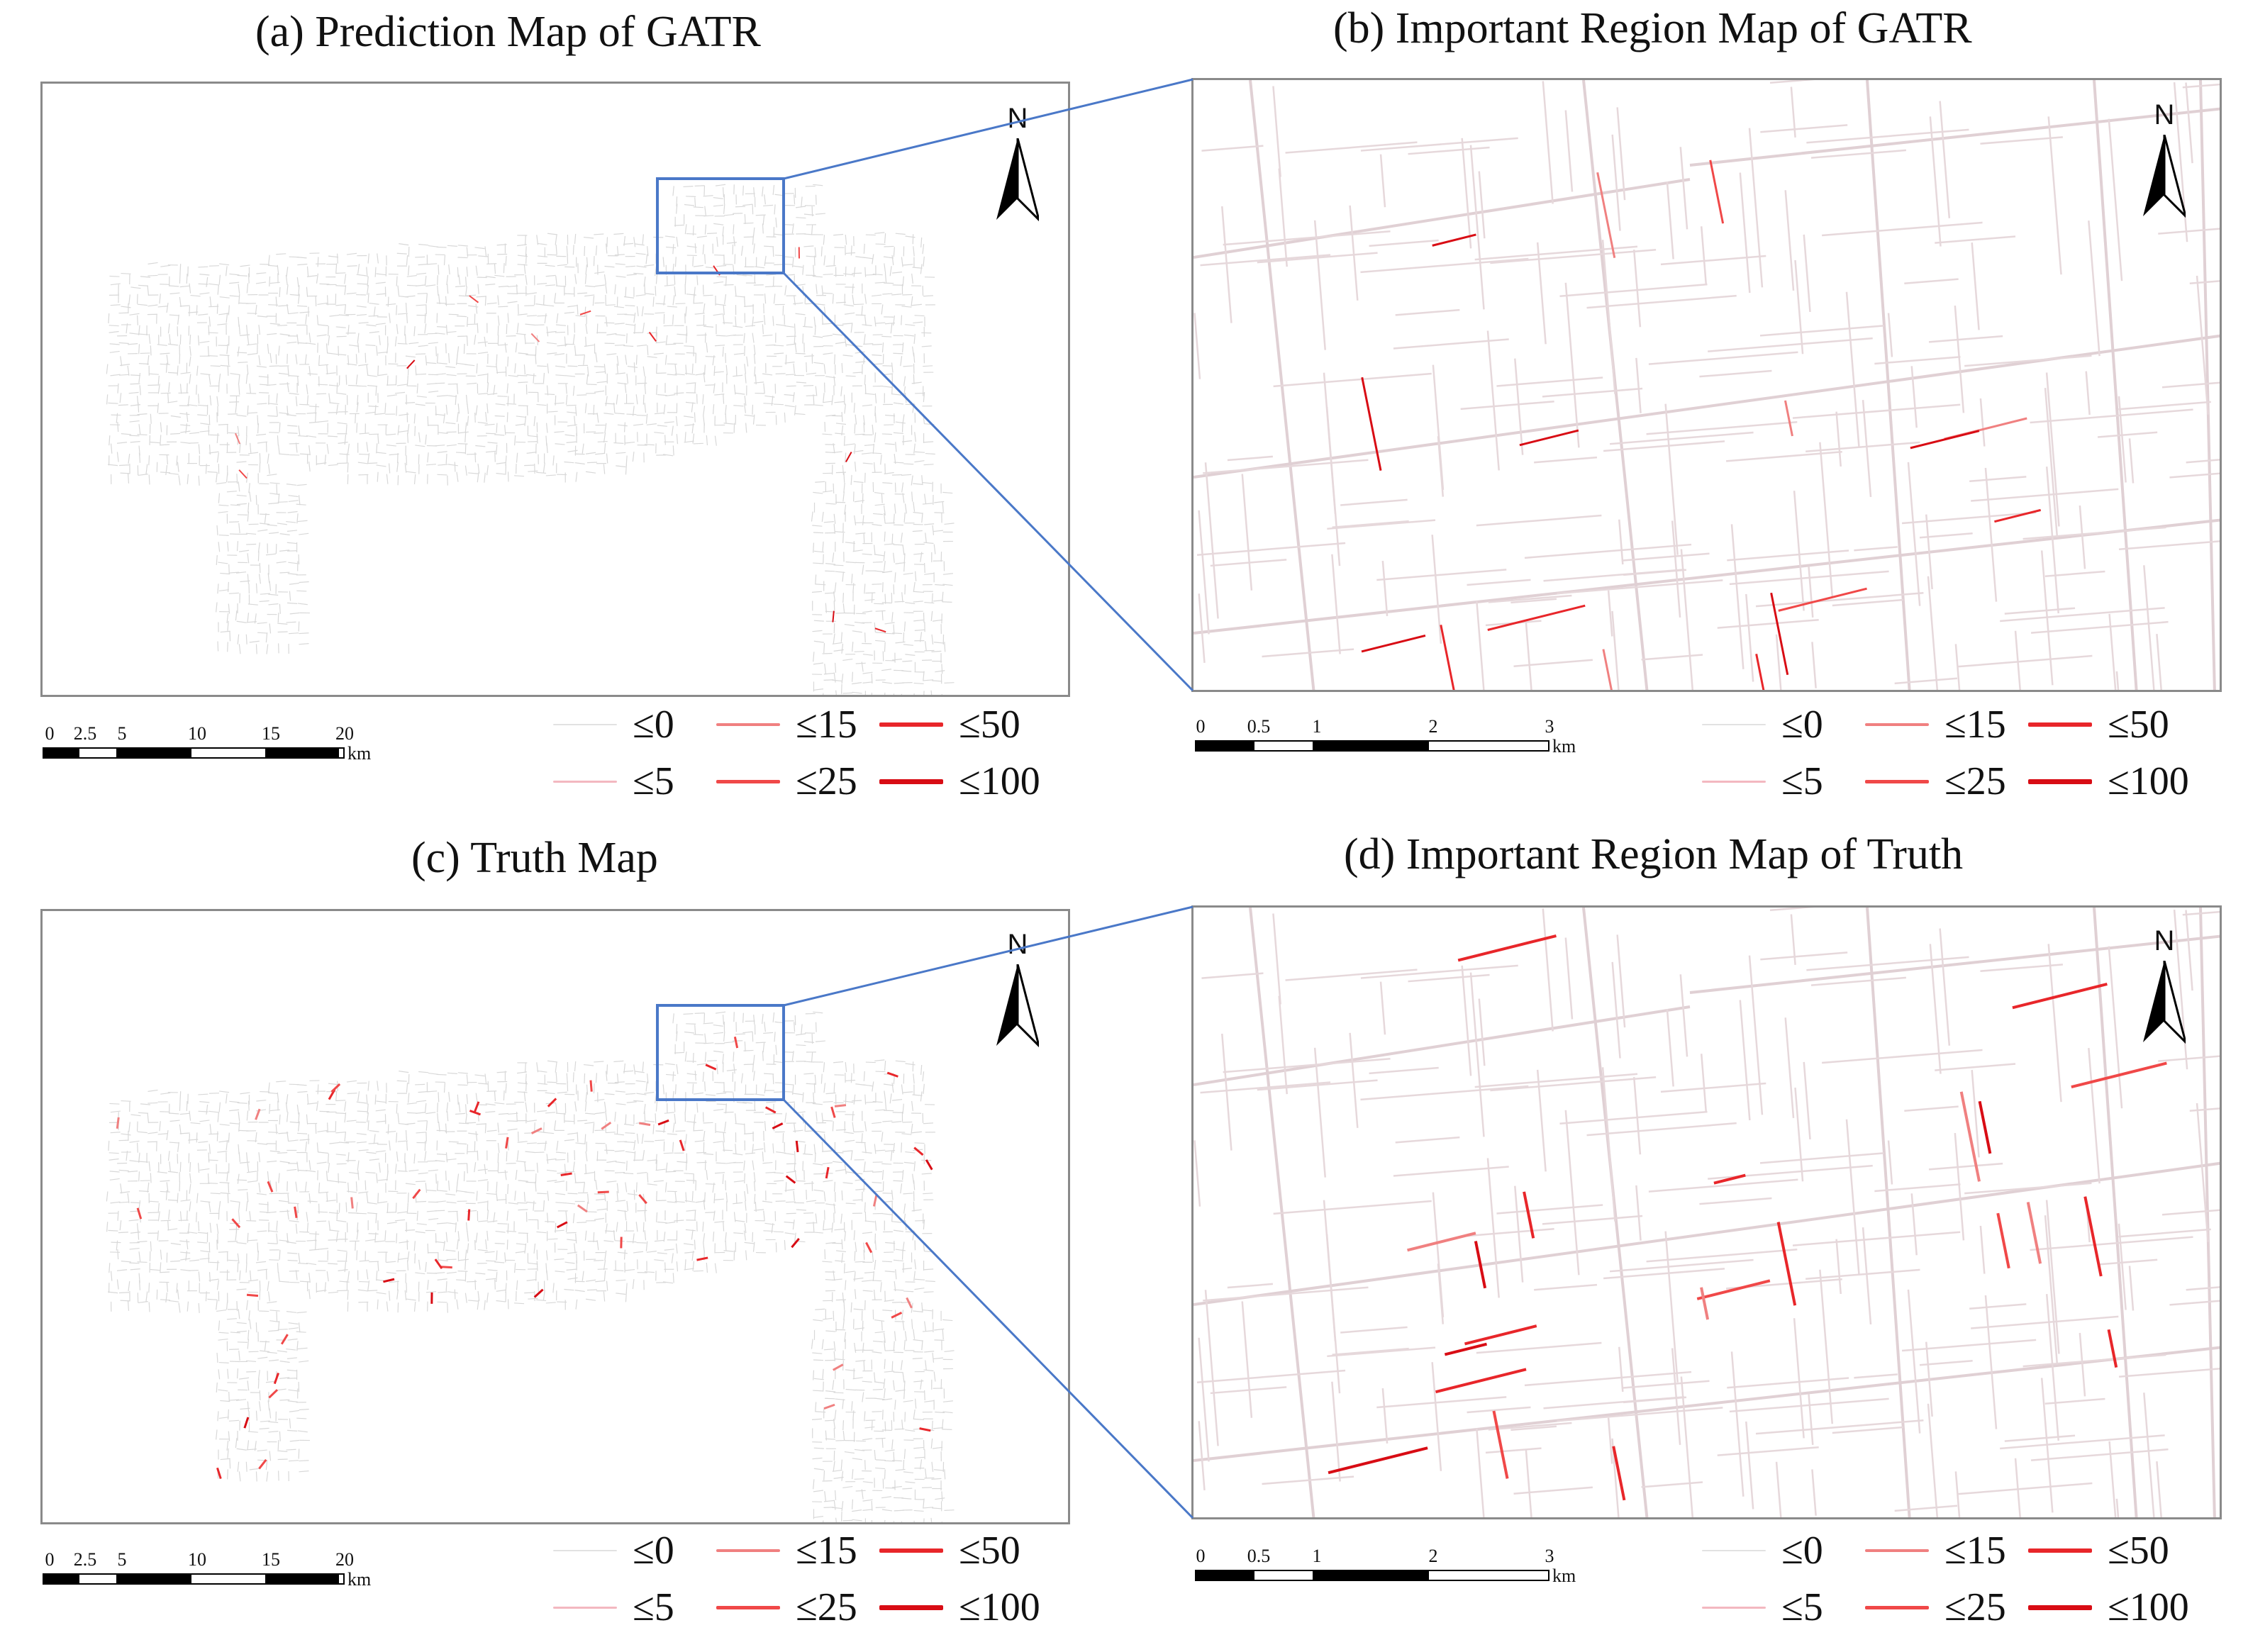 Image resolution: width=2248 pixels, height=1652 pixels. I want to click on scale-bar-city: 0 2.5 5 10 15 20 km, so click(227, 1574).